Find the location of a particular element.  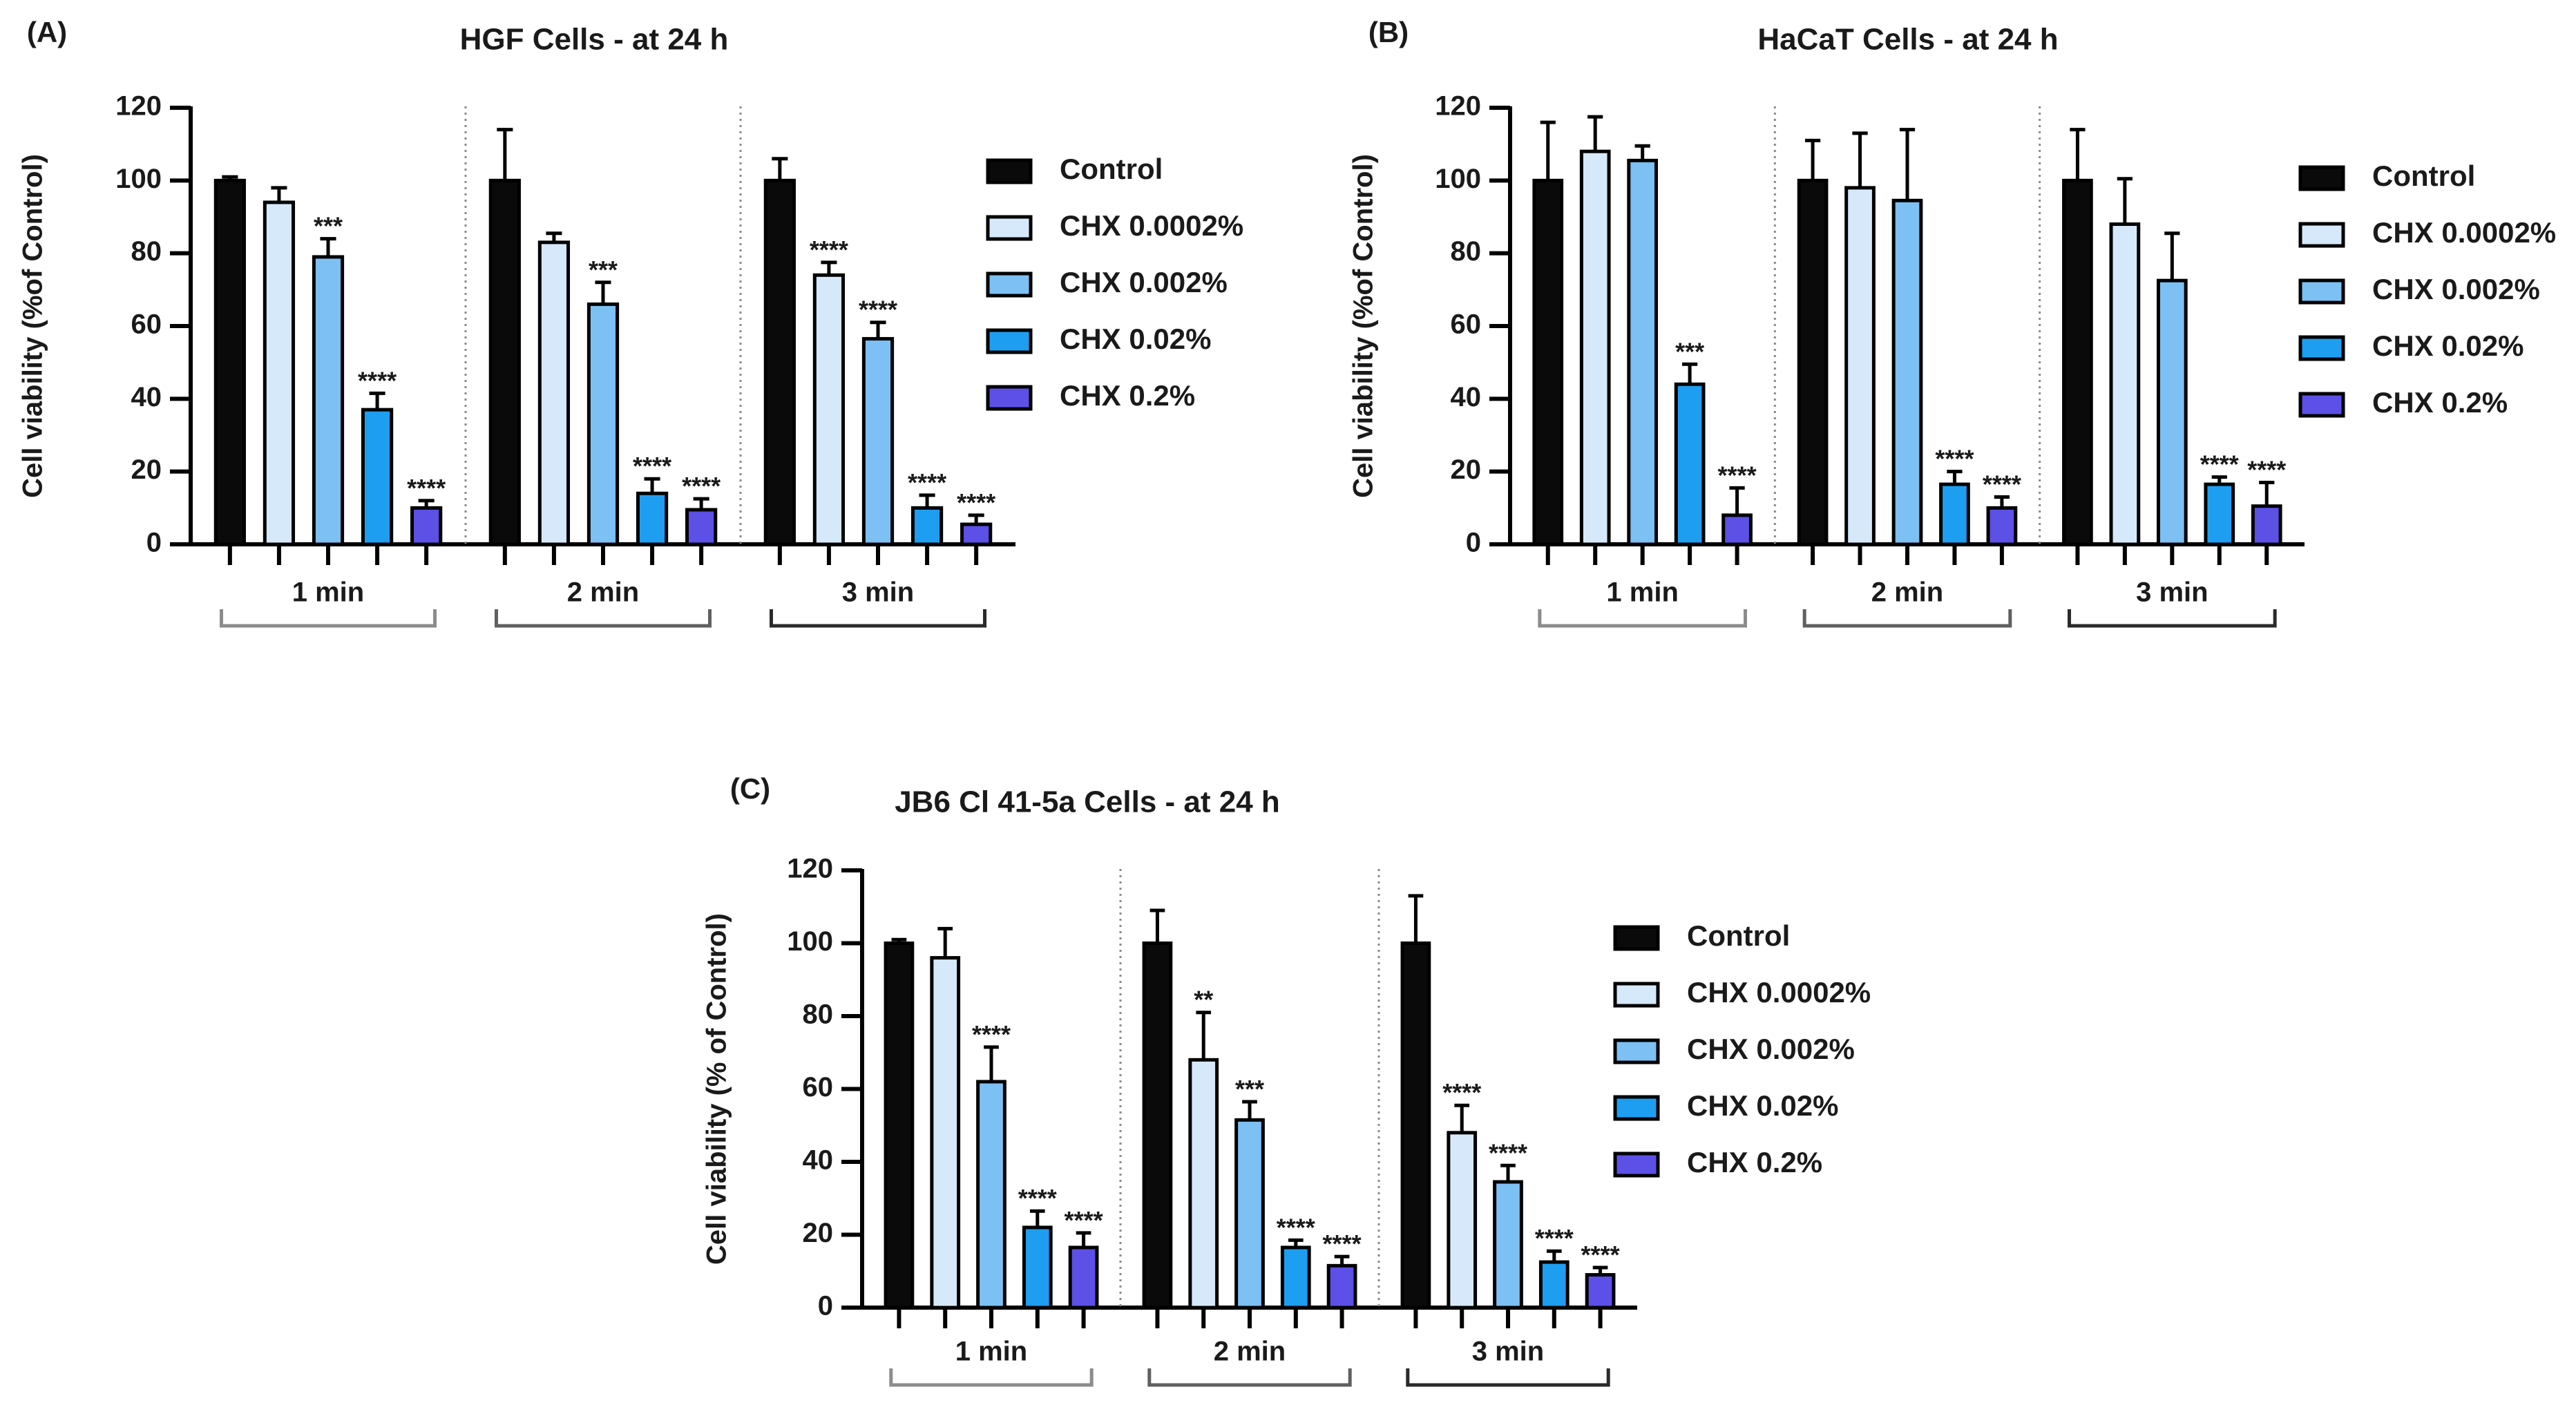

panel-label: (C) is located at coordinates (750, 788).